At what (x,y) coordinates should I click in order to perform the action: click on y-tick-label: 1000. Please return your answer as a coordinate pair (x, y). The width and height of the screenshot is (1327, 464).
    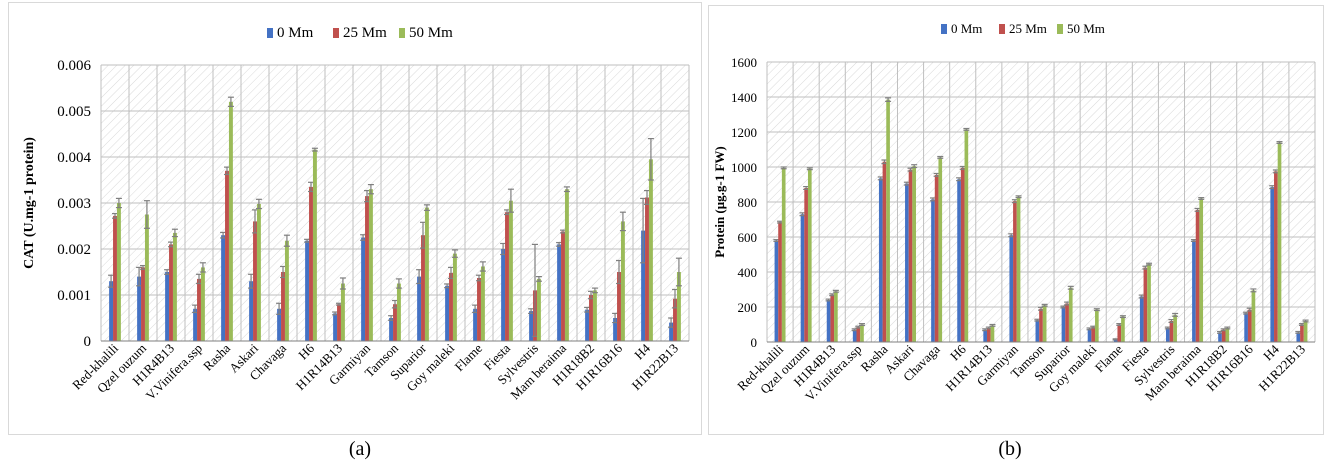
    Looking at the image, I should click on (744, 167).